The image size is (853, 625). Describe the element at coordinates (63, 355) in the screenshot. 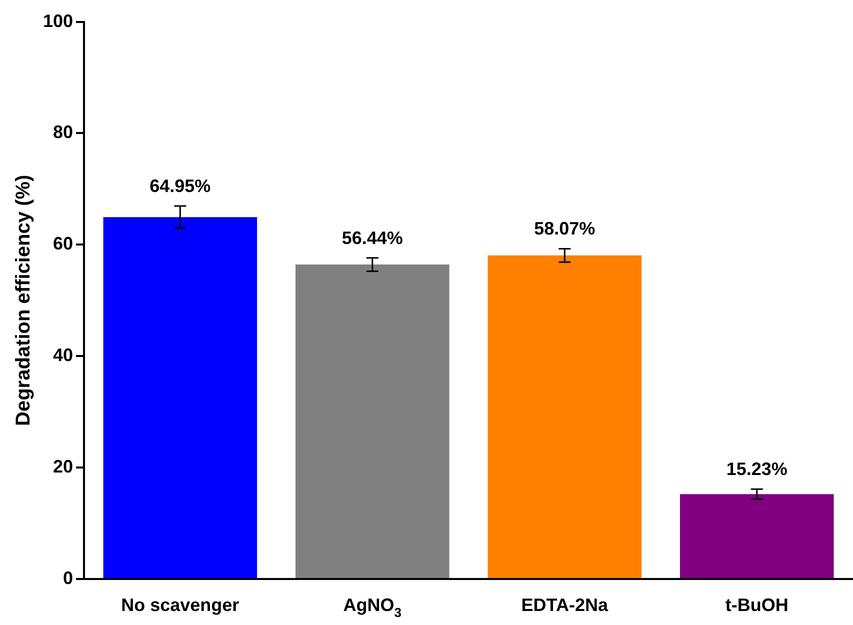

I see `y-tick-label: 40` at that location.